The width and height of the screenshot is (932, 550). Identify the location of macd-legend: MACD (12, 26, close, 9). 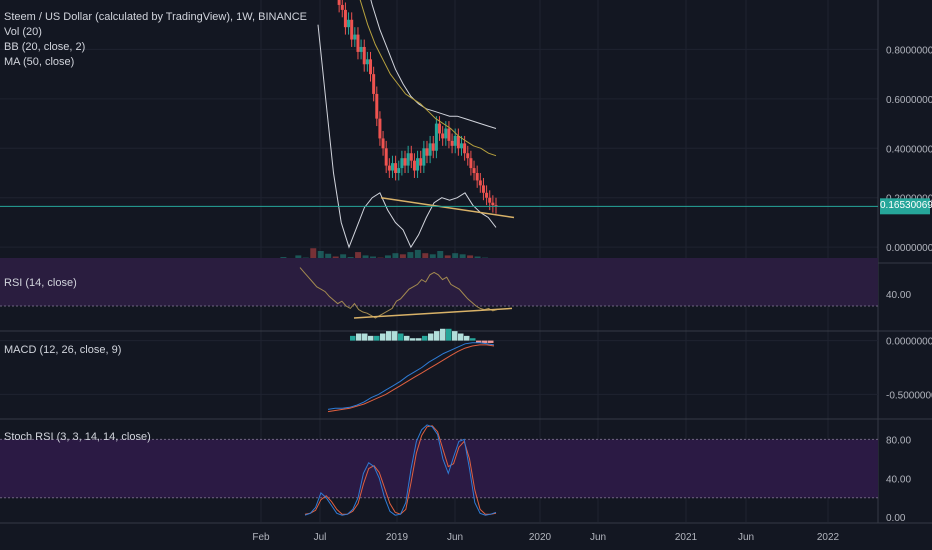
(62, 350).